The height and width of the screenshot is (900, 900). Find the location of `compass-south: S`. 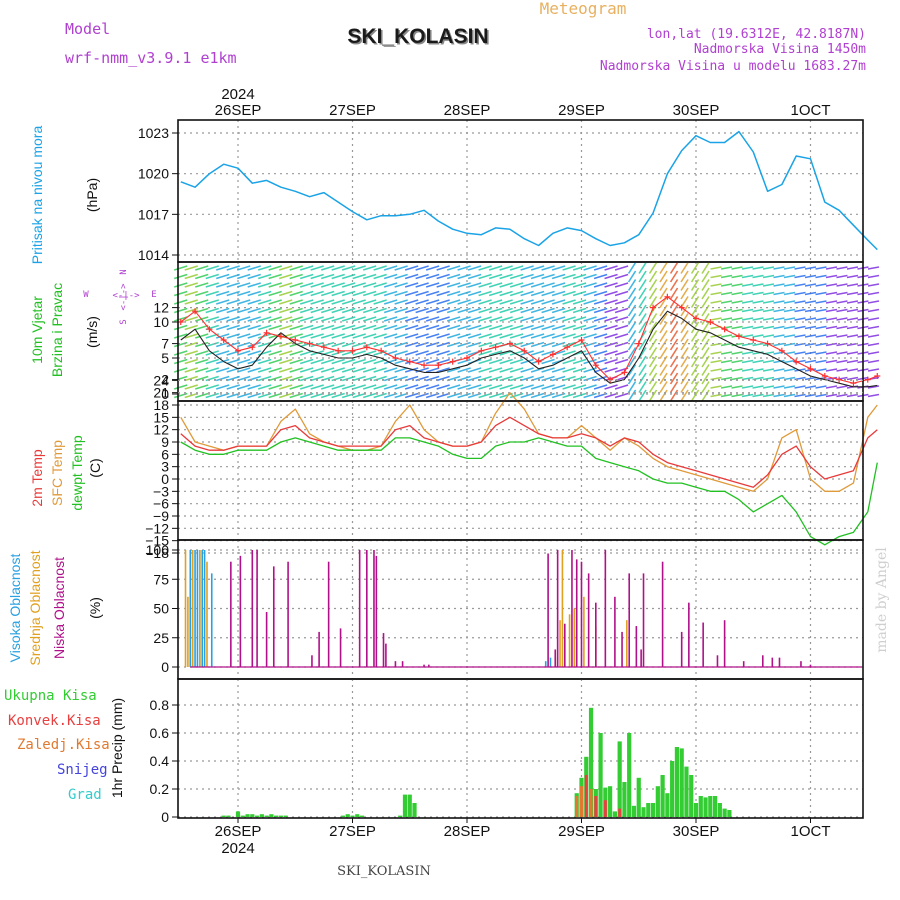

compass-south: S is located at coordinates (124, 321).